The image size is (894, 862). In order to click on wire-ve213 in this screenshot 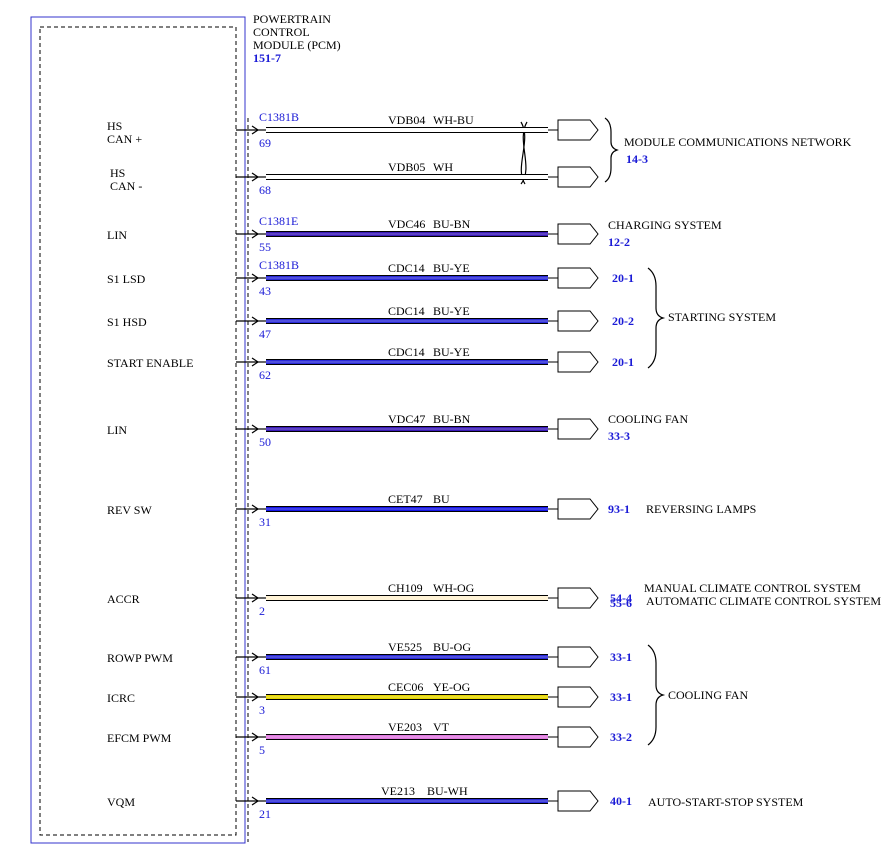, I will do `click(407, 801)`.